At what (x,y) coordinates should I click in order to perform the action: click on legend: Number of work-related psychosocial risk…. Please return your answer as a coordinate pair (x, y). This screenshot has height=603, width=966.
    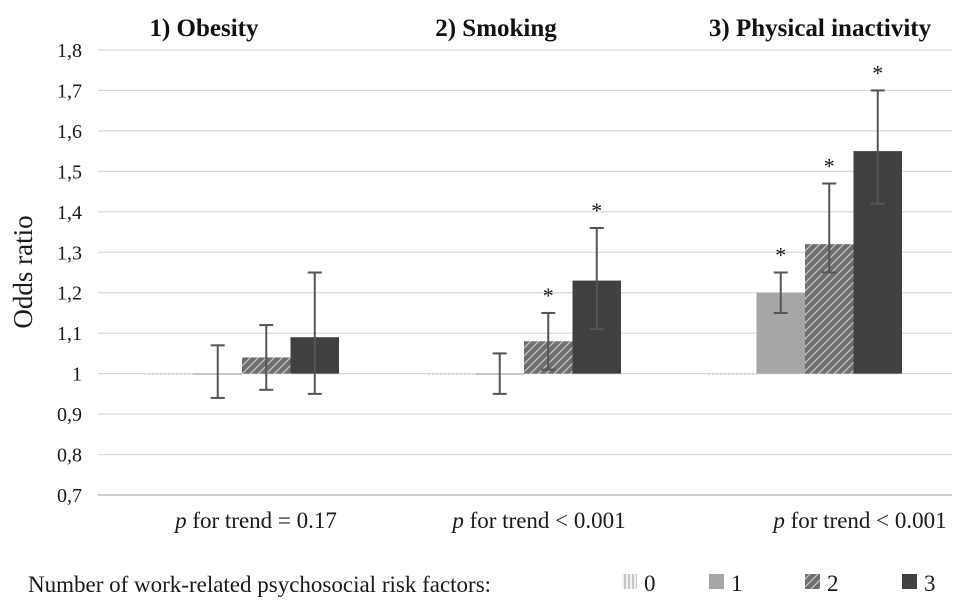
    Looking at the image, I should click on (482, 584).